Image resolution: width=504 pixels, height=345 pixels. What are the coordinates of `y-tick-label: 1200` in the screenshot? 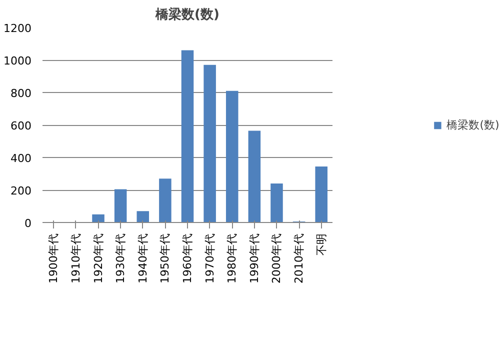 It's located at (18, 28).